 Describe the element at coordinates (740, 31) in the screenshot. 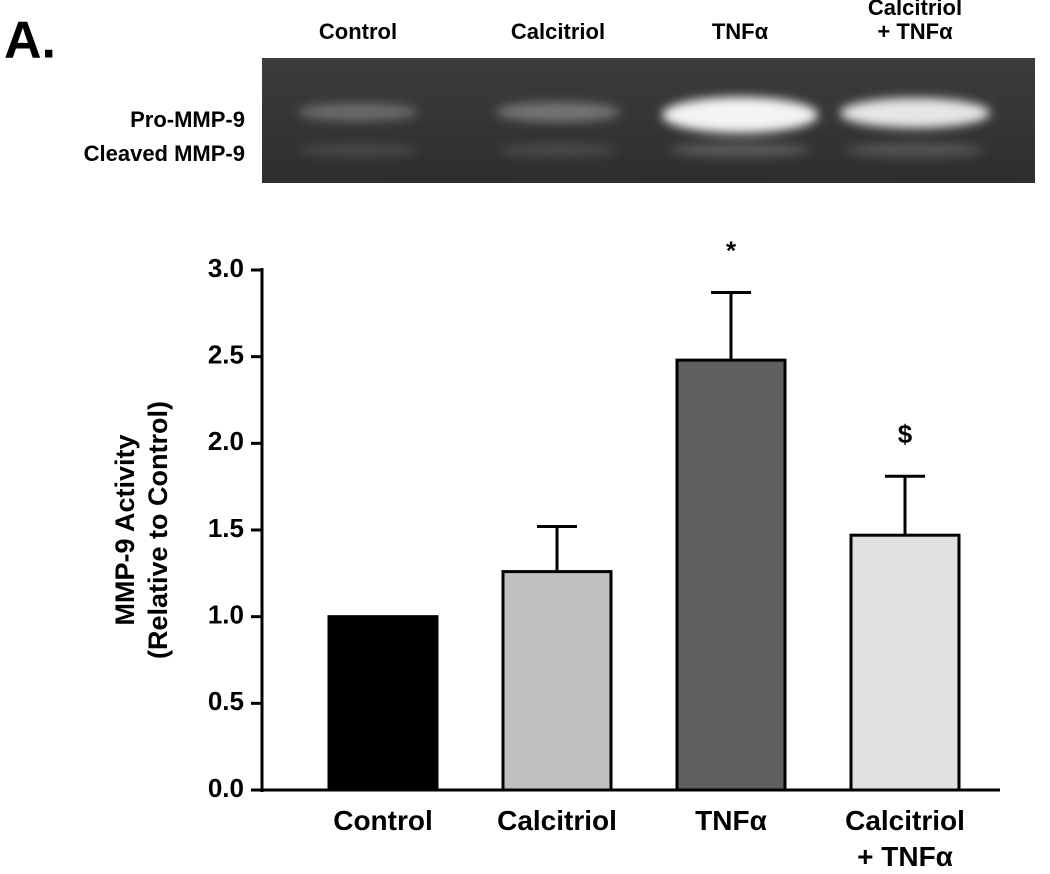

I see `lane-label: TNFα` at that location.